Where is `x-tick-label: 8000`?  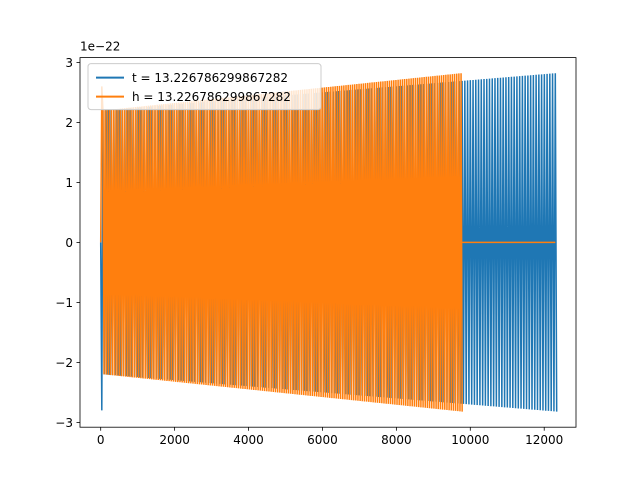
x-tick-label: 8000 is located at coordinates (396, 440).